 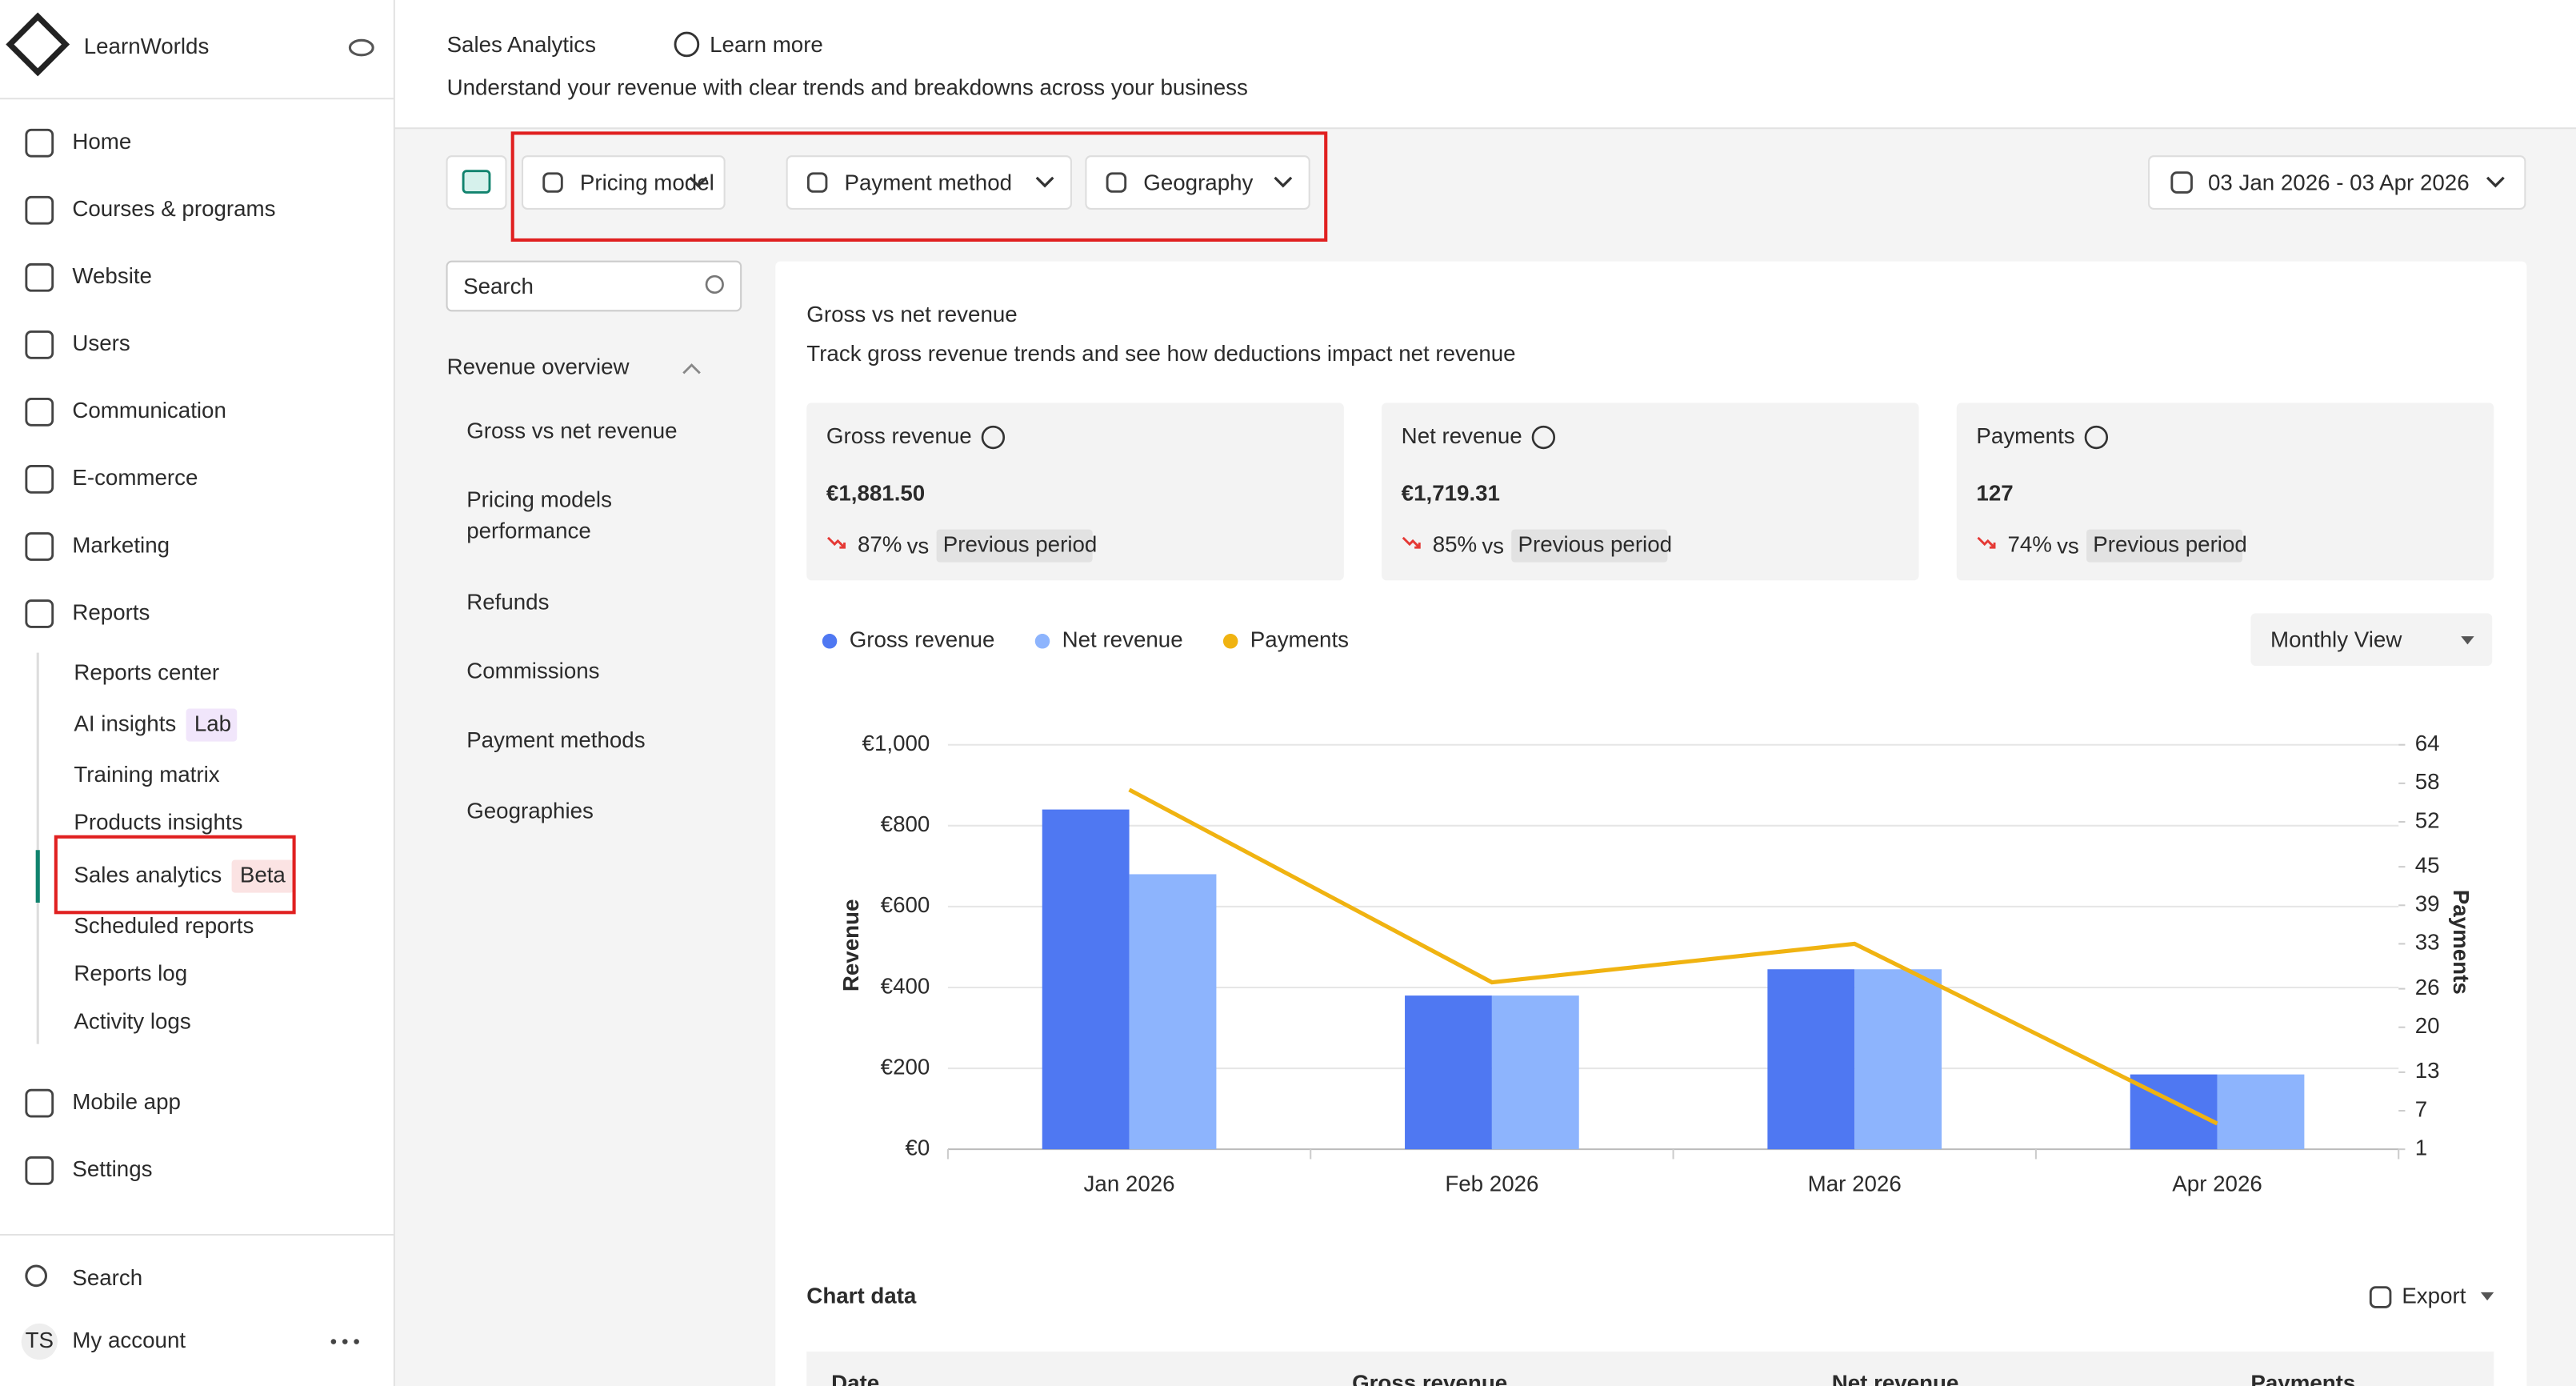 I want to click on table-header, so click(x=1650, y=1368).